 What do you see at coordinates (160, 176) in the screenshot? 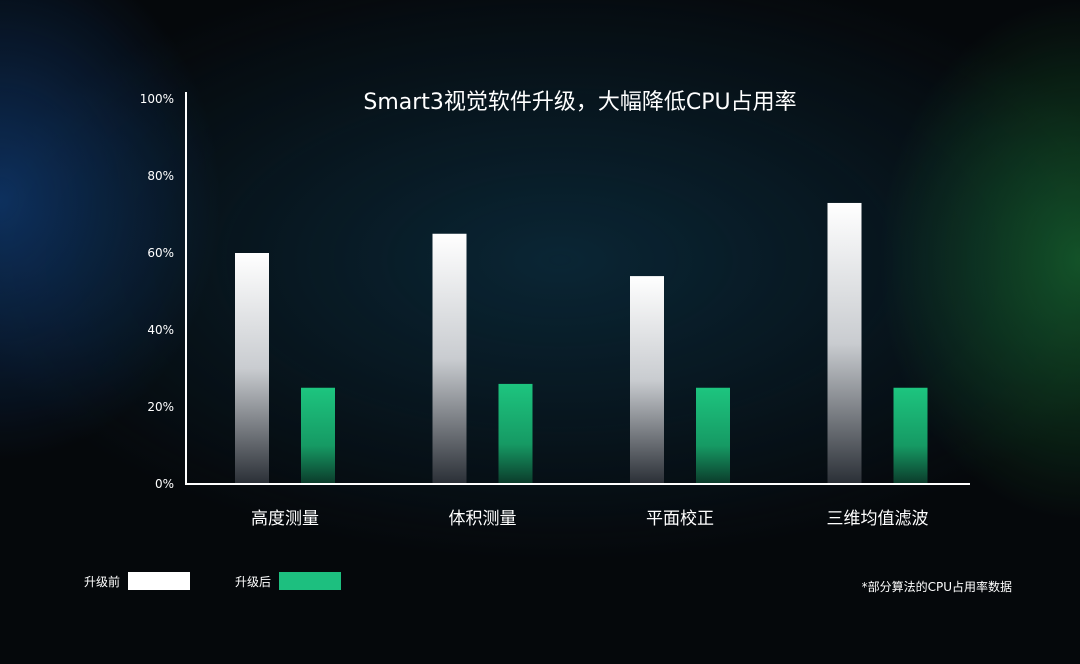
I see `y-tick-label: 80%` at bounding box center [160, 176].